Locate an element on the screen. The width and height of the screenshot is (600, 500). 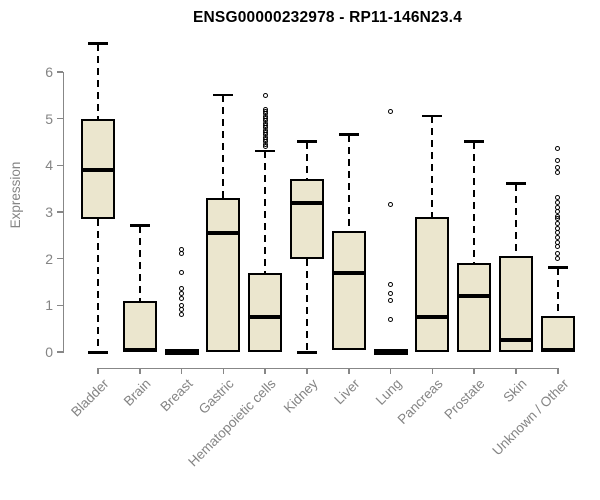
lower-whisker-cap is located at coordinates (307, 352).